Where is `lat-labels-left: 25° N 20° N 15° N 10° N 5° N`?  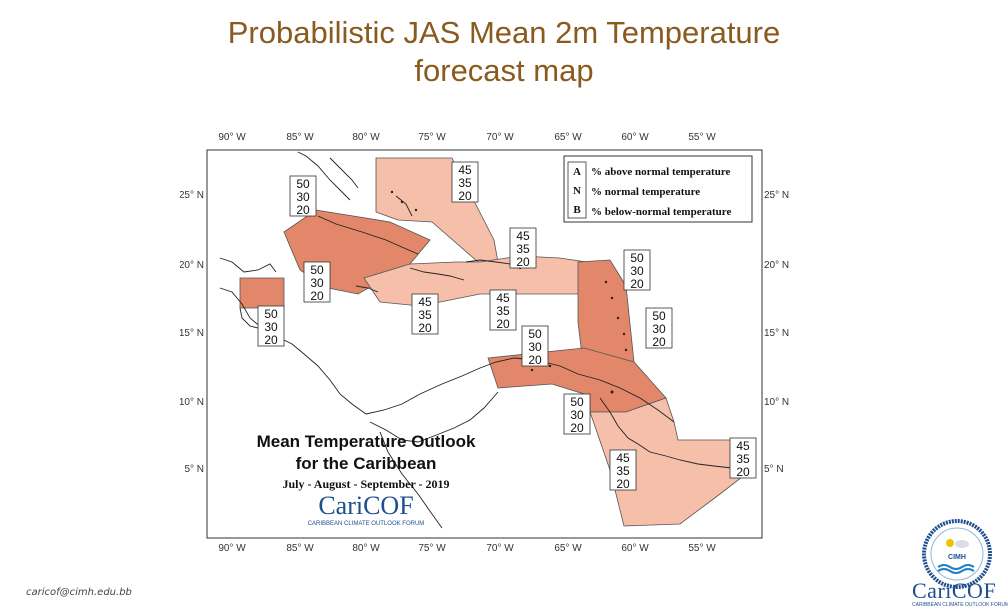
lat-labels-left: 25° N 20° N 15° N 10° N 5° N is located at coordinates (192, 332).